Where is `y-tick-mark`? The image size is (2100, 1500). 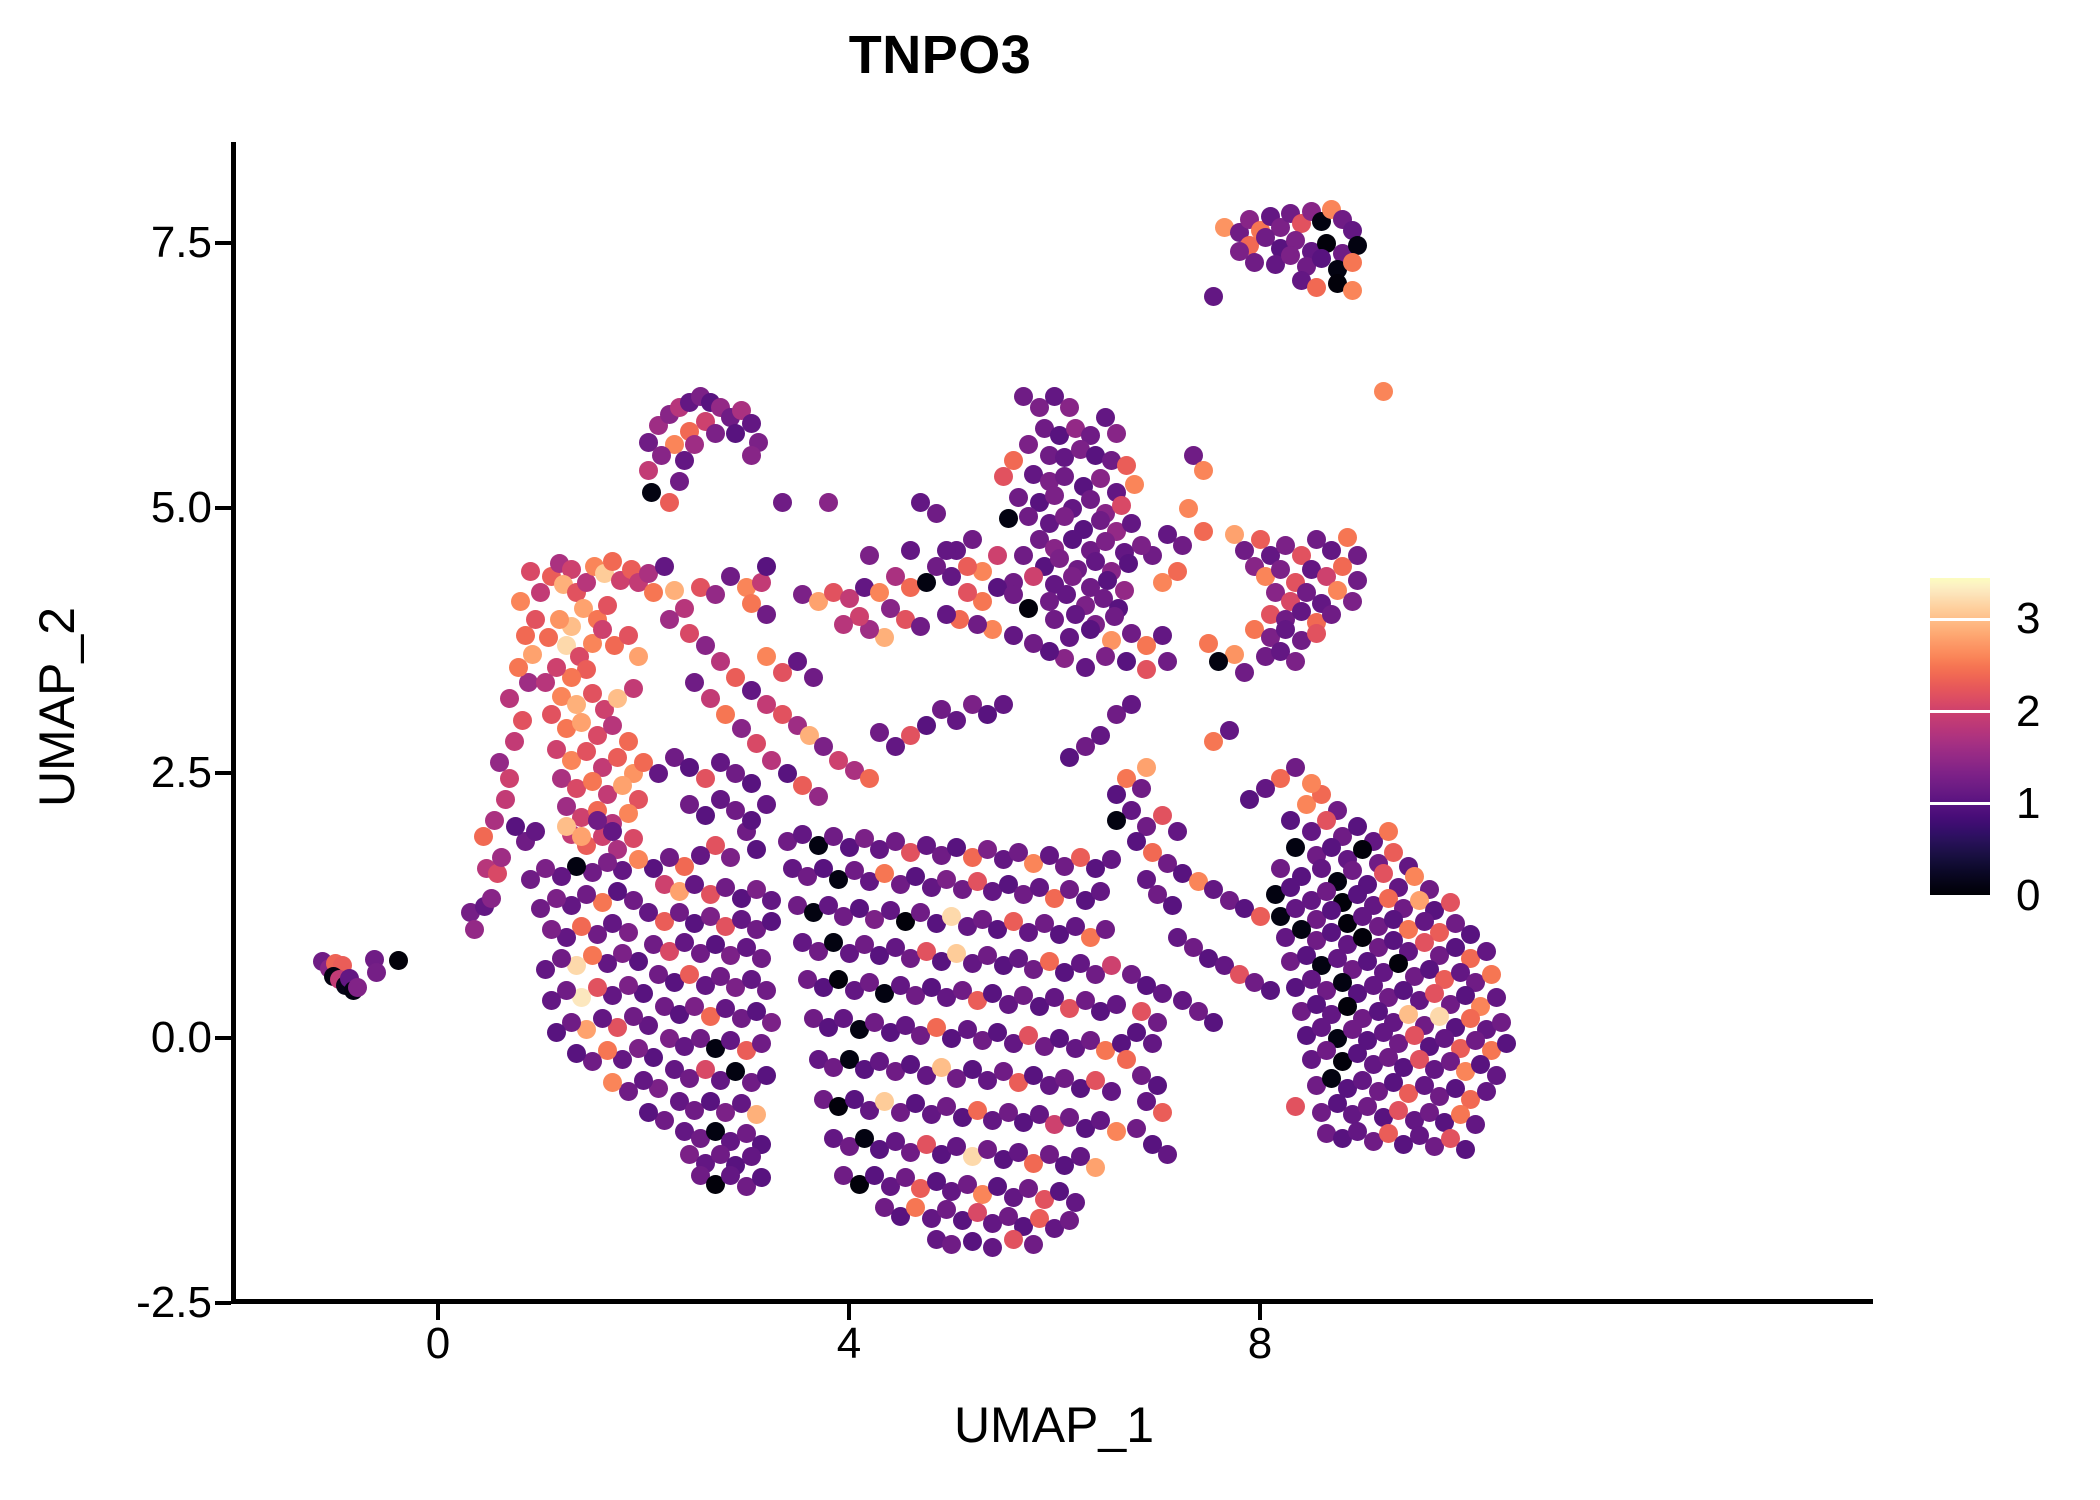 y-tick-mark is located at coordinates (223, 243).